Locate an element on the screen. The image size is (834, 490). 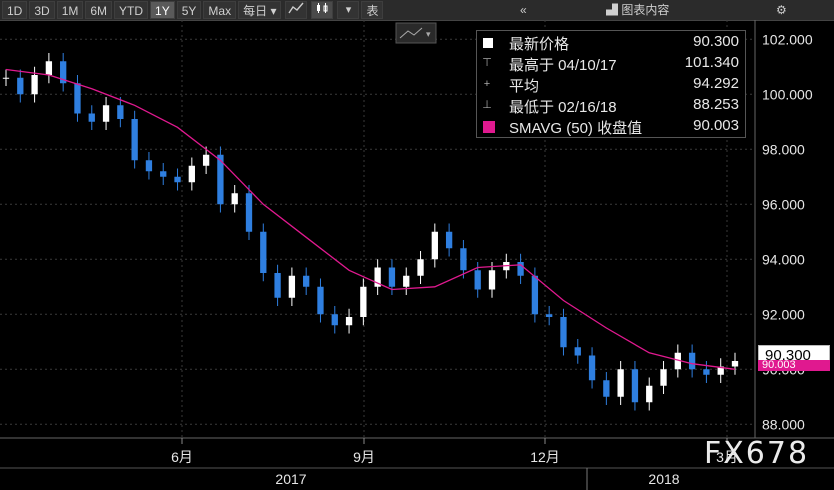
period-select-value: 每日 is located at coordinates (255, 11).